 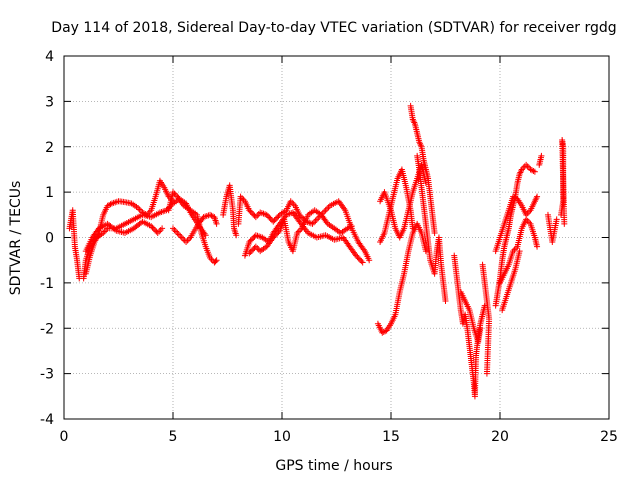 I want to click on y-tick-label: 1, so click(x=49, y=193).